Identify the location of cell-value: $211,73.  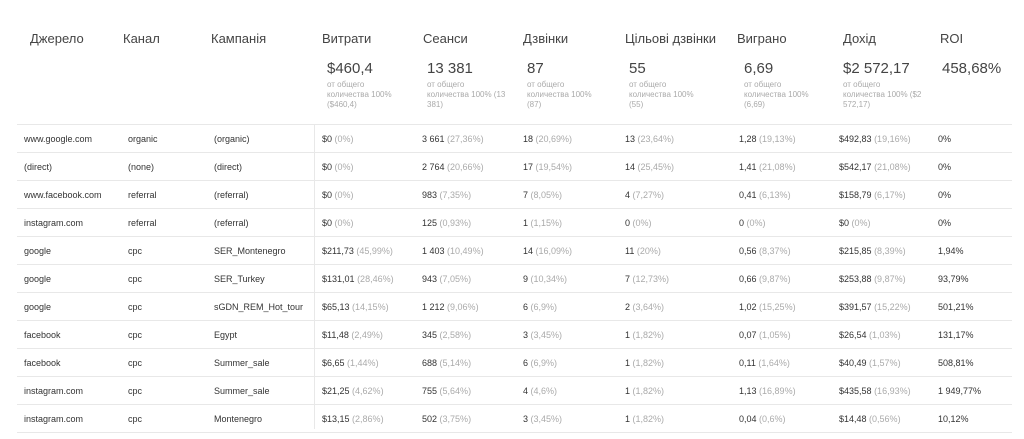
(338, 251).